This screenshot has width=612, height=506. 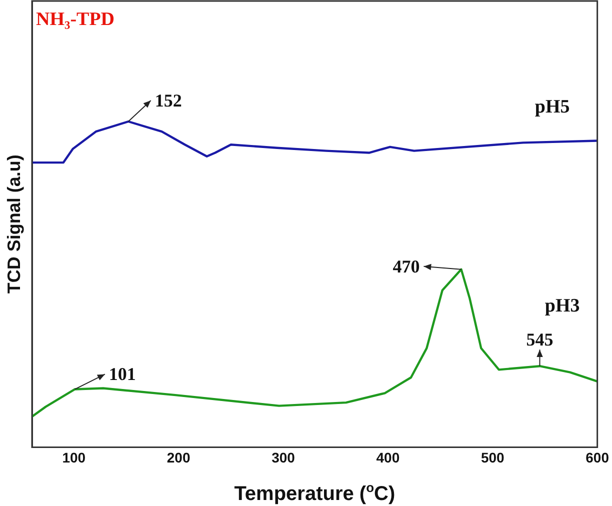 I want to click on text: pH3, so click(x=562, y=305).